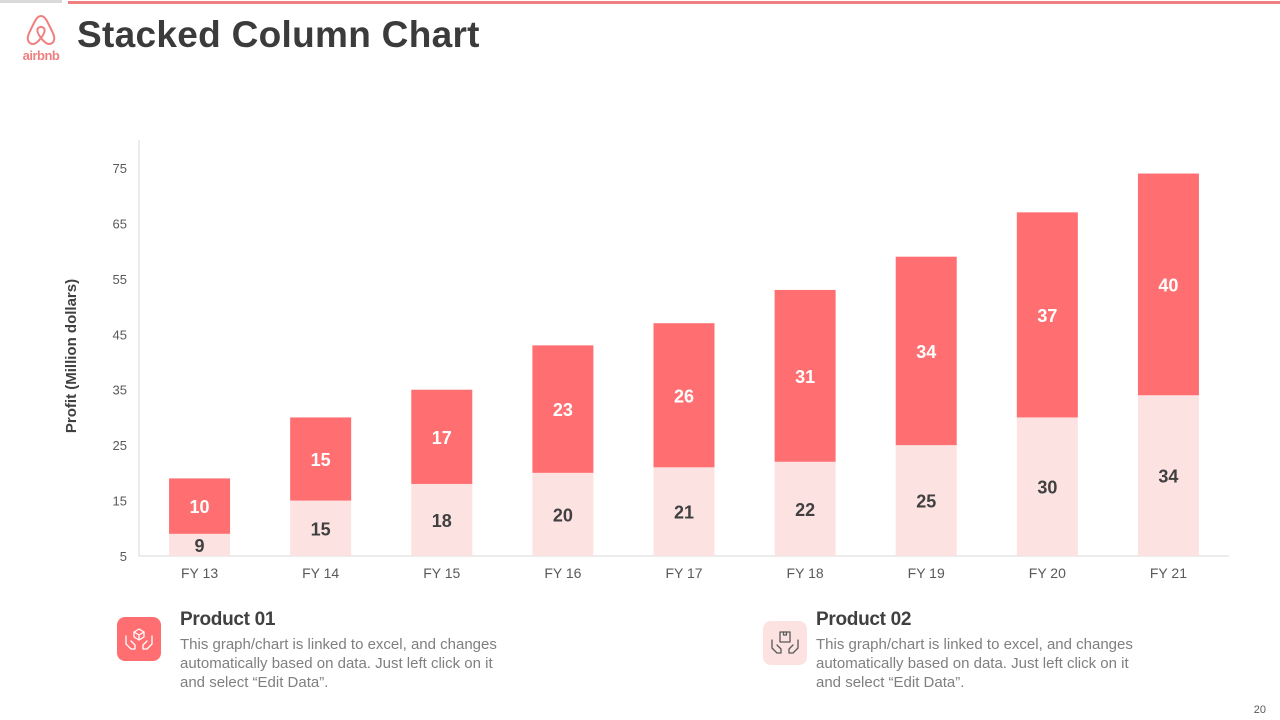 The image size is (1280, 720). Describe the element at coordinates (120, 445) in the screenshot. I see `y-tick-label: 25` at that location.